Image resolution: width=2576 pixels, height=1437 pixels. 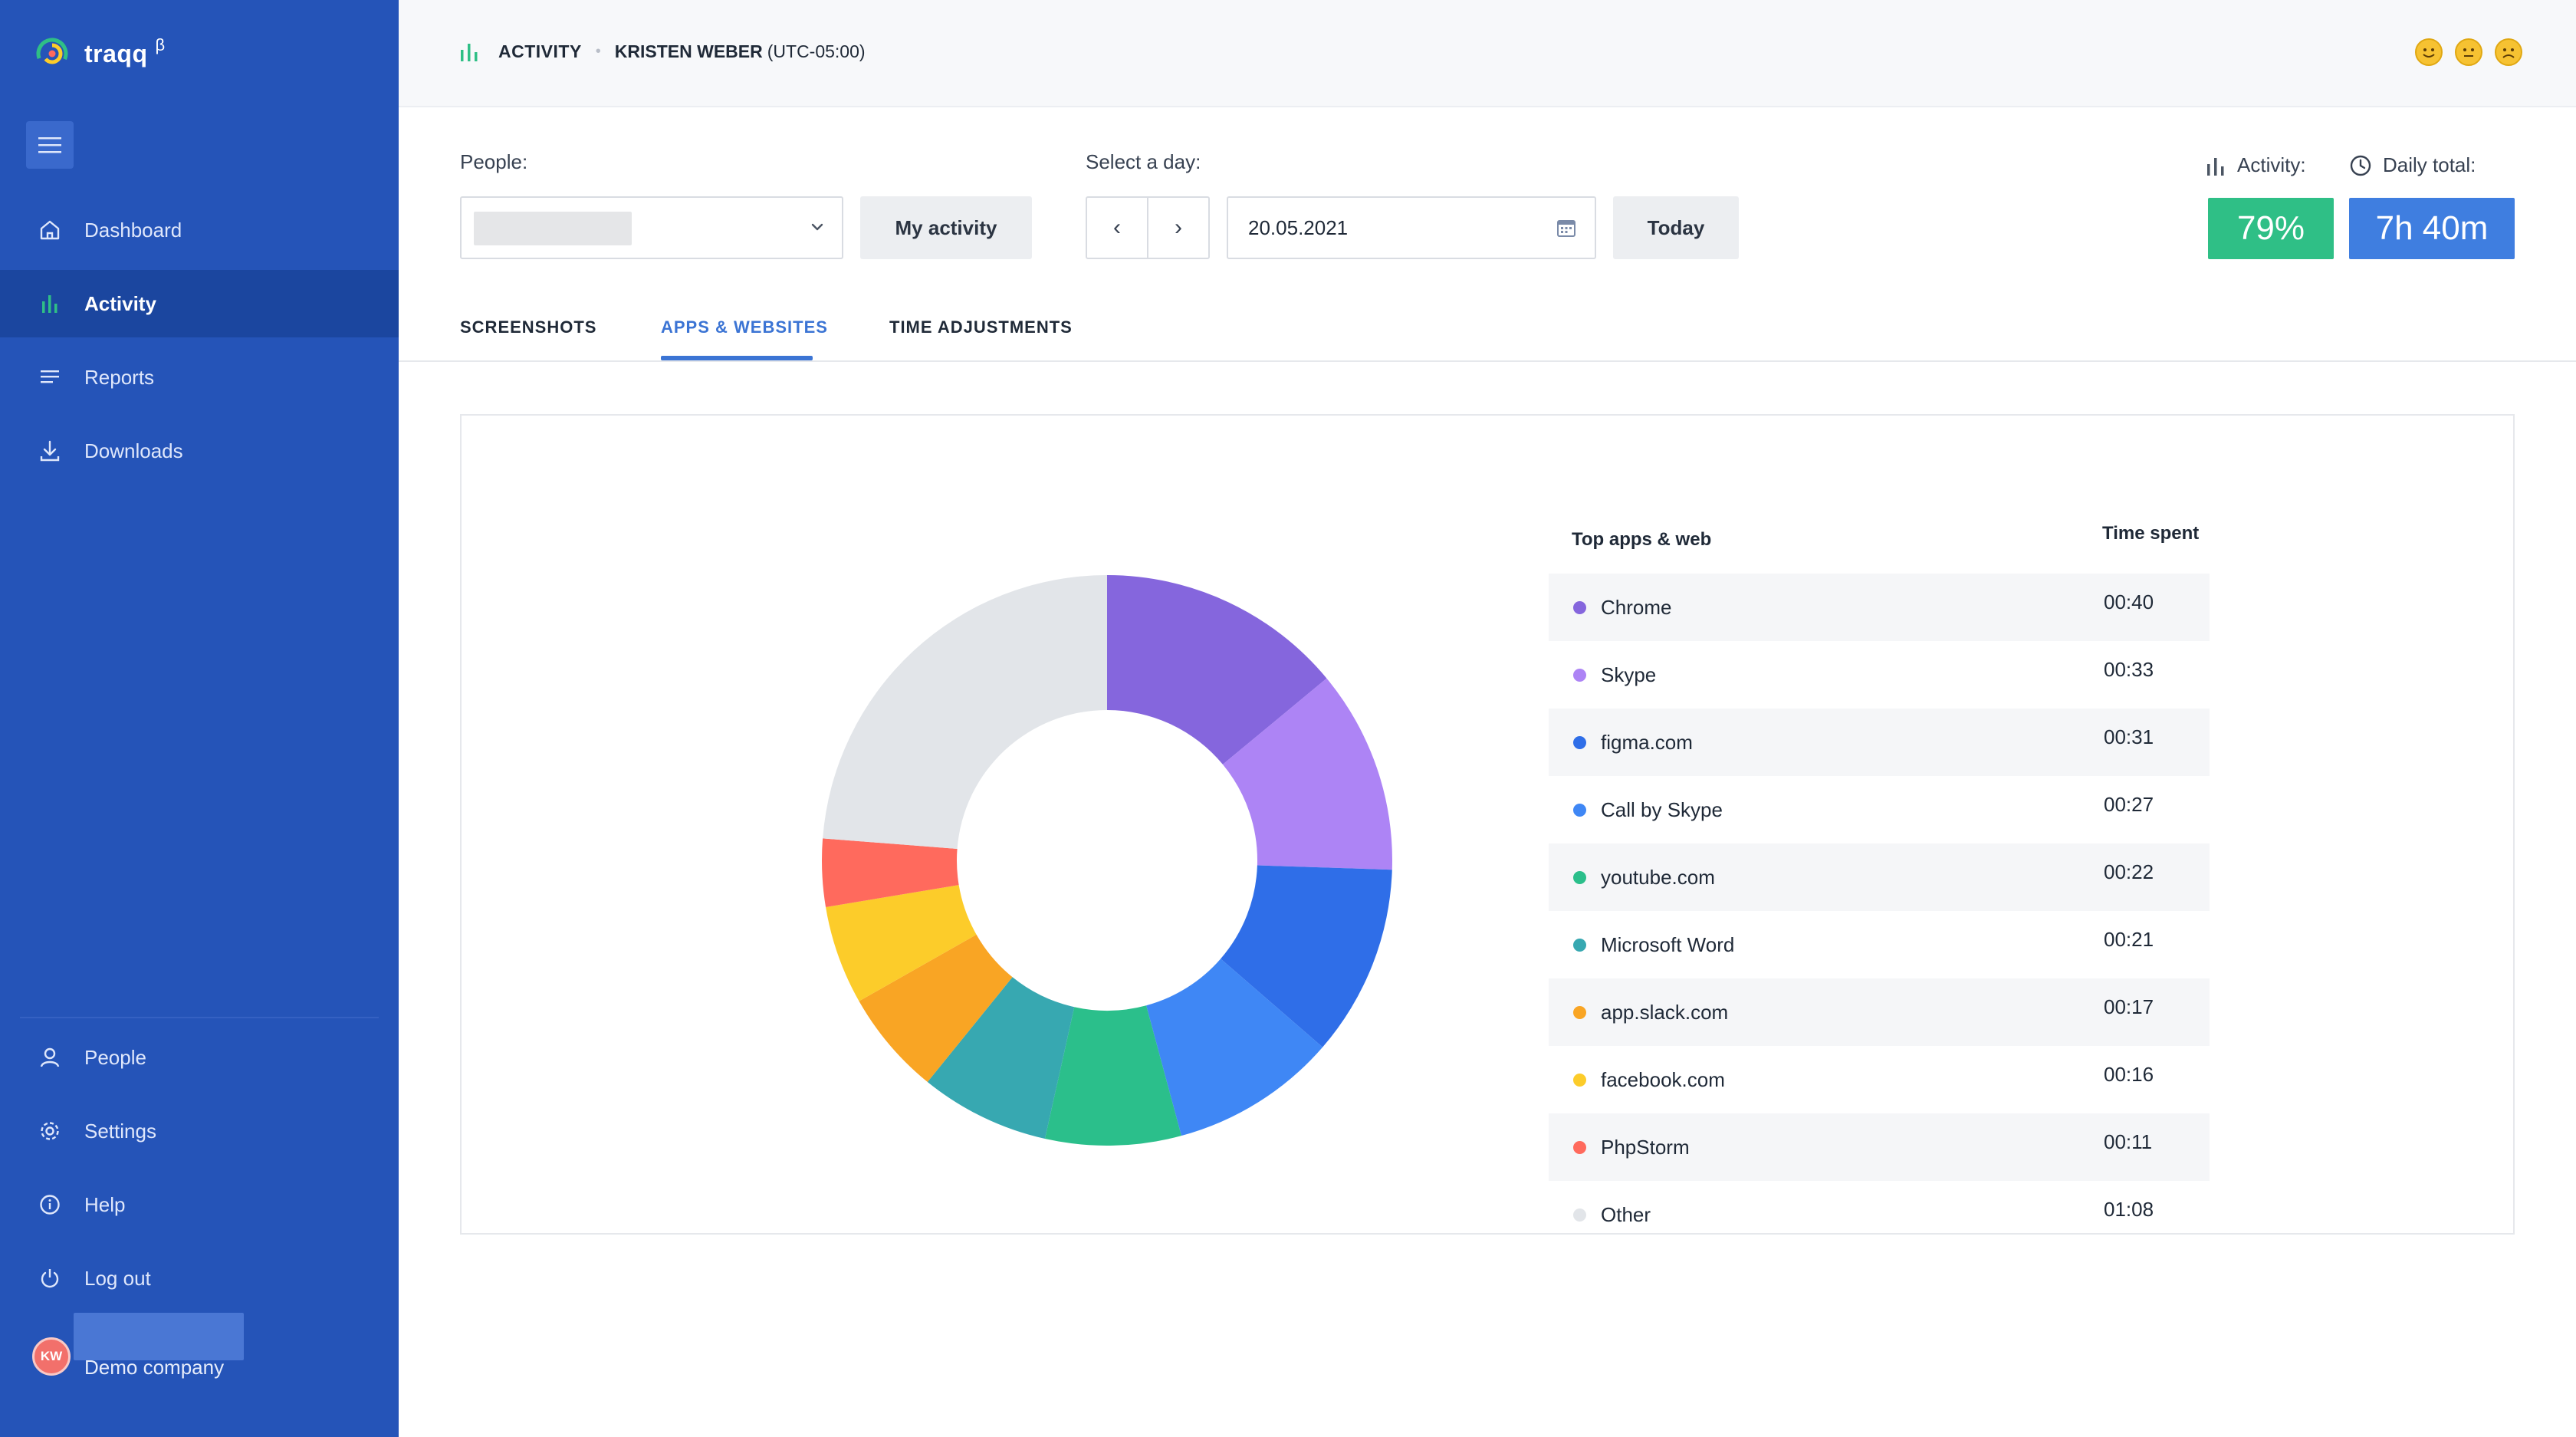 What do you see at coordinates (946, 227) in the screenshot?
I see `my-activity-button: My activity` at bounding box center [946, 227].